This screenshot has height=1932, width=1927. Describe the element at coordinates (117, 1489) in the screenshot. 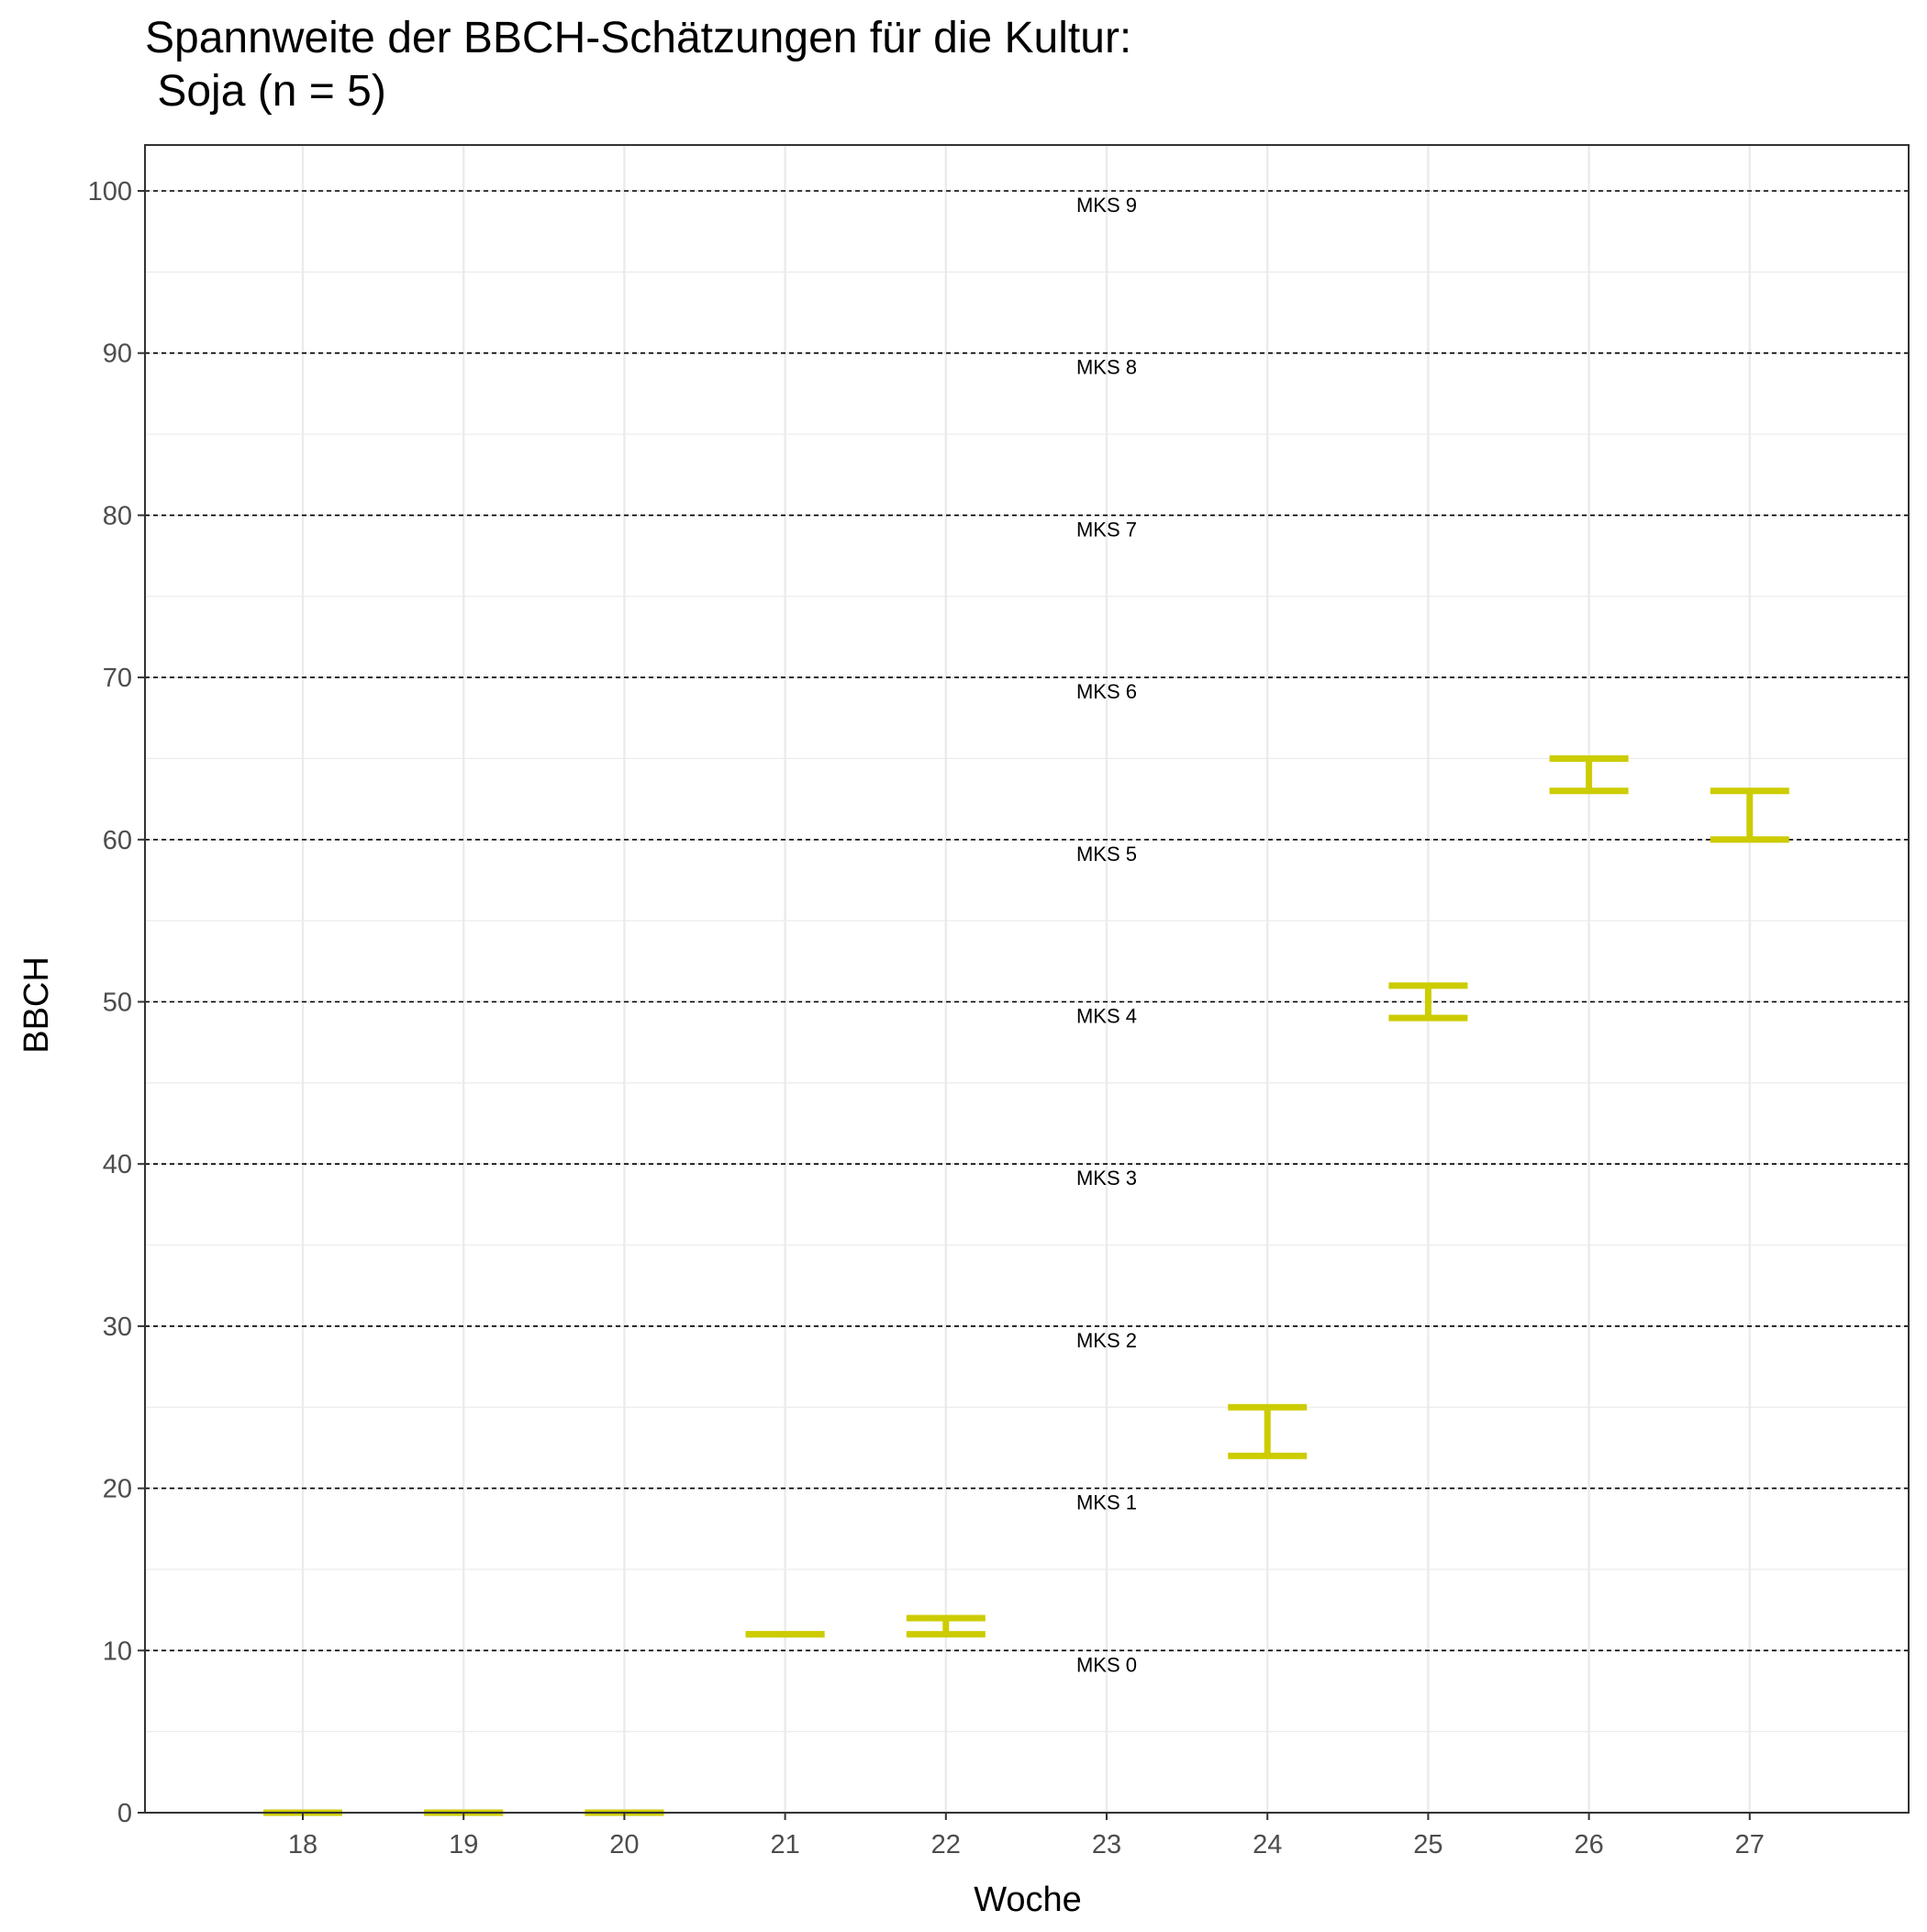

I see `y-tick-label: 20` at that location.